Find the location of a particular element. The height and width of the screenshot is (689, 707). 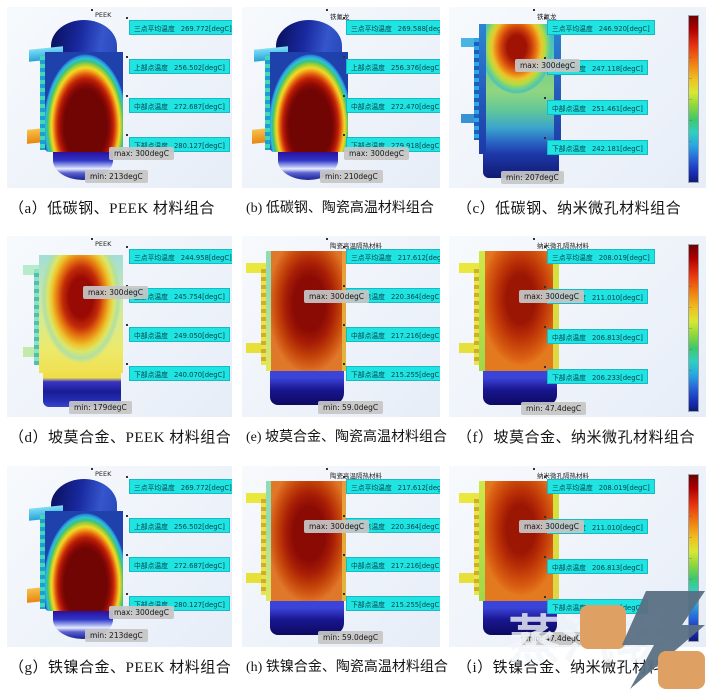

callout-avg-temp: 三点平均温度 246.920[degC] is located at coordinates (599, 26).